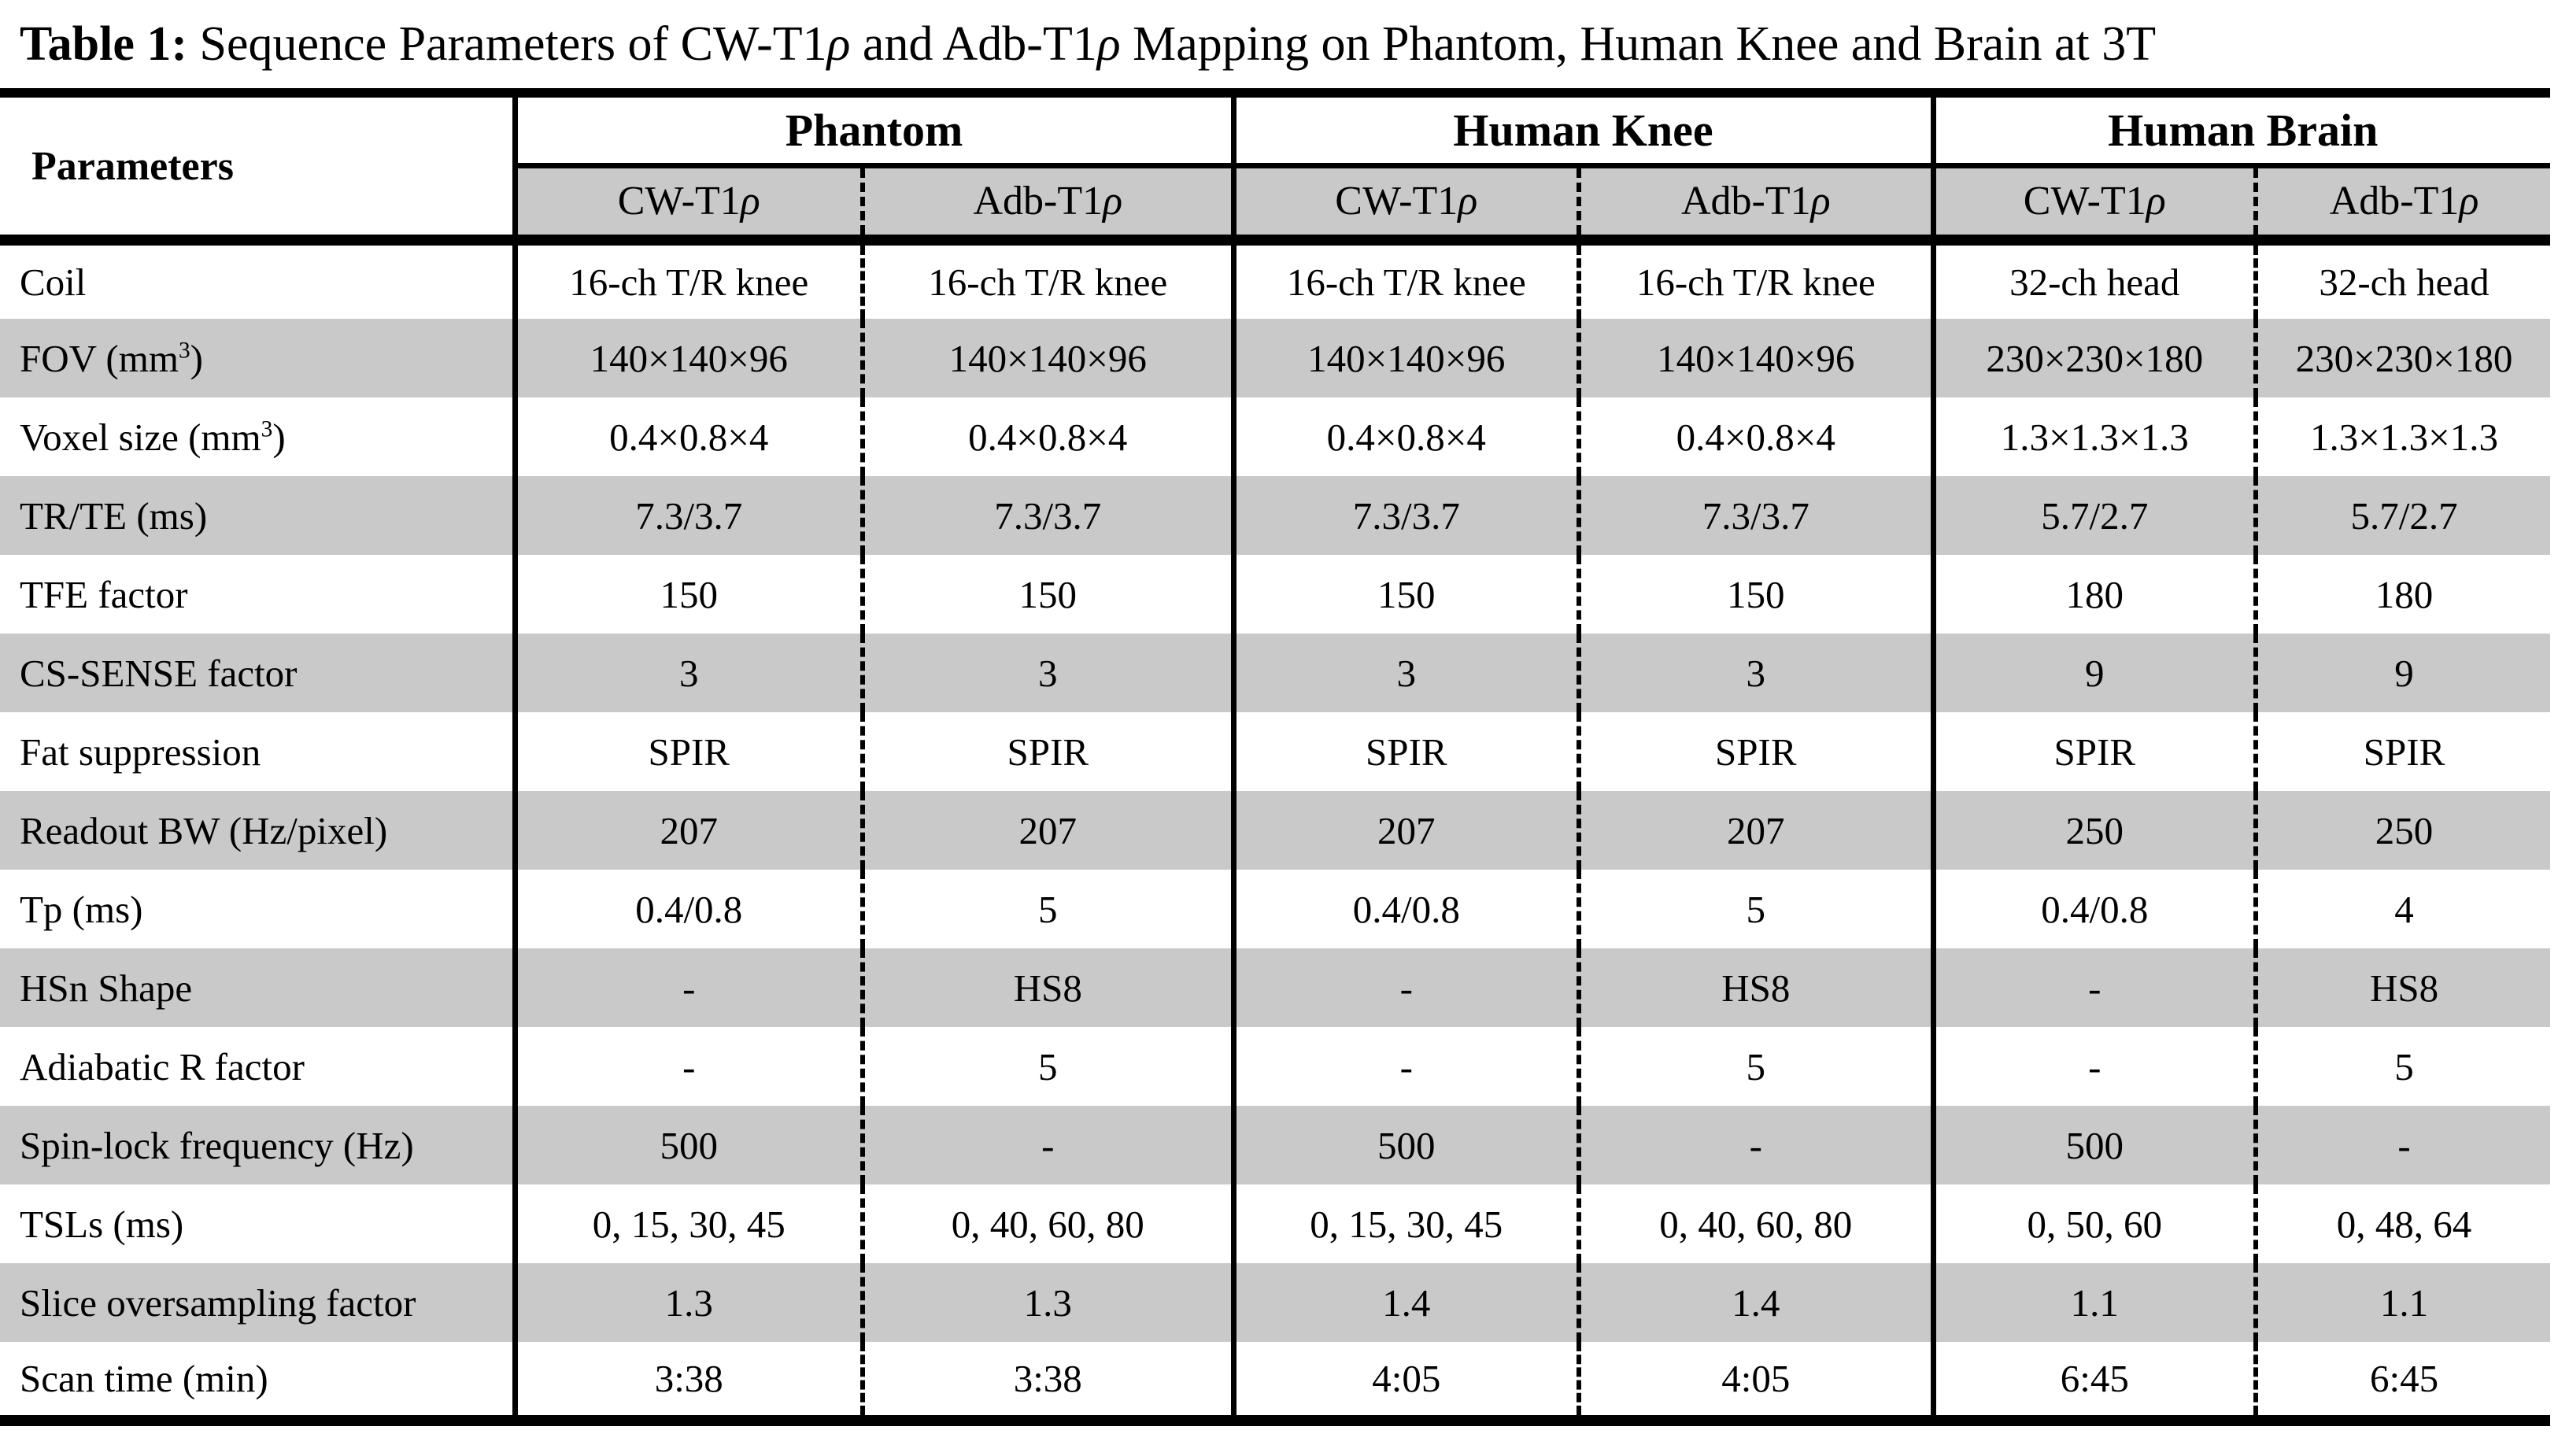 This screenshot has height=1456, width=2558. Describe the element at coordinates (267, 429) in the screenshot. I see `label-superscript: 3` at that location.